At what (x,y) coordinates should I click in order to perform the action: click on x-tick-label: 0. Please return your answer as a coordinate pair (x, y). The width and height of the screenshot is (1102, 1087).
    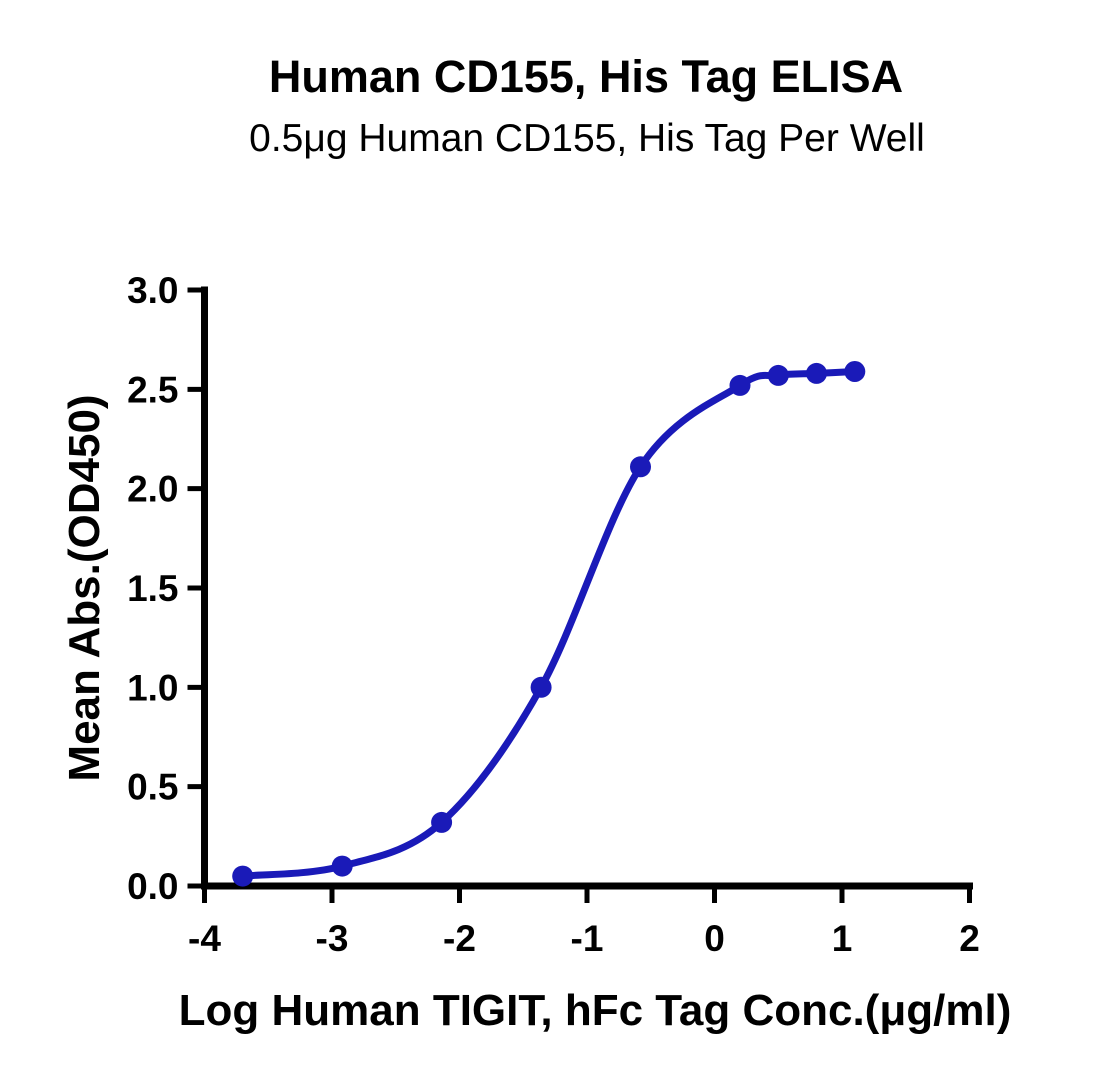
    Looking at the image, I should click on (714, 938).